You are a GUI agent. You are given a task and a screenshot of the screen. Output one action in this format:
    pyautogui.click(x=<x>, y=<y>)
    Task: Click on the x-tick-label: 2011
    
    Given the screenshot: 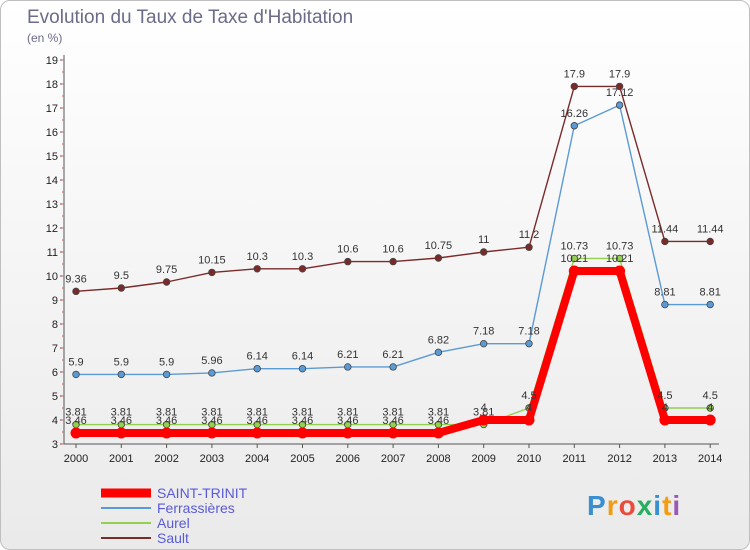 What is the action you would take?
    pyautogui.click(x=574, y=459)
    